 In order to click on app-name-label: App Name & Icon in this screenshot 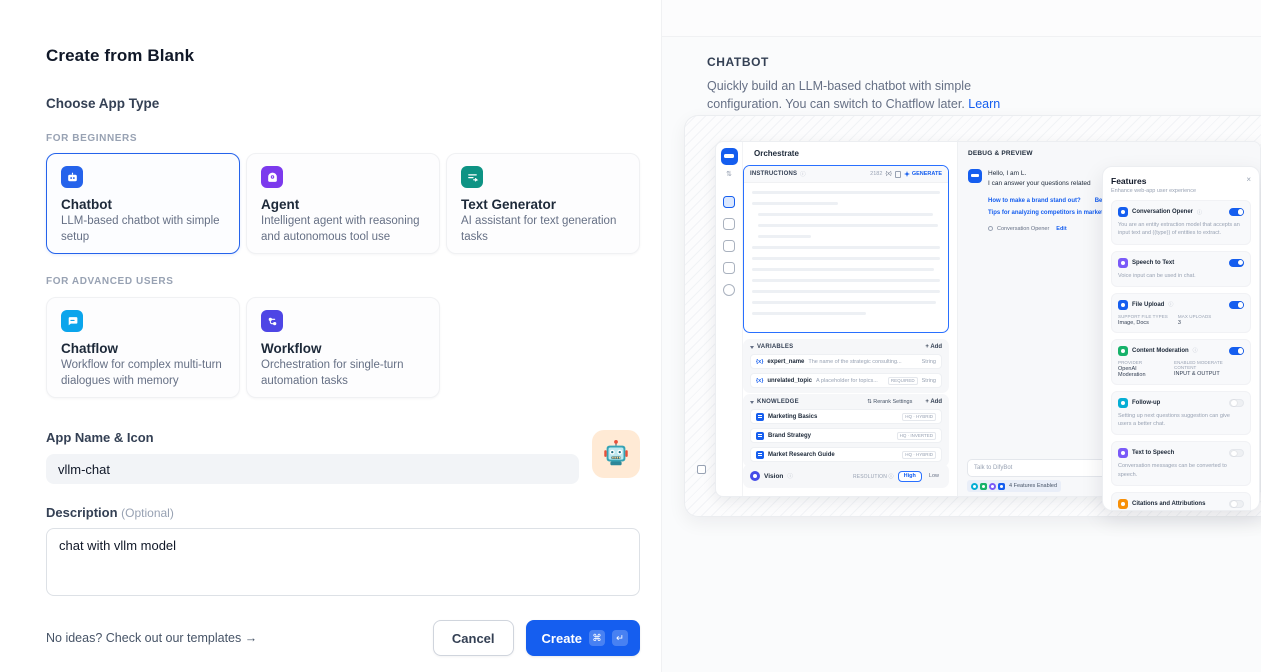, I will do `click(100, 437)`.